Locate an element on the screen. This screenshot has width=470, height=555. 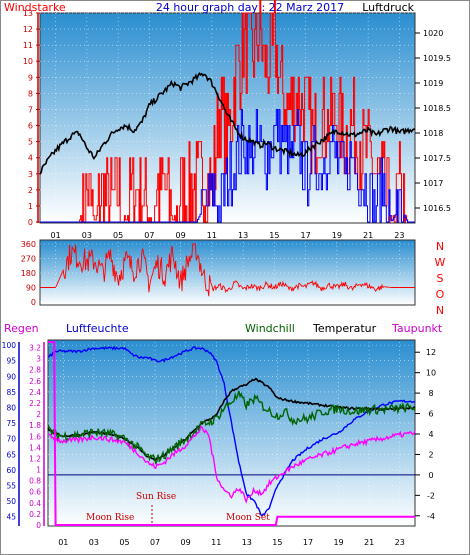
humidity-tick-90: 90 is located at coordinates (11, 376).